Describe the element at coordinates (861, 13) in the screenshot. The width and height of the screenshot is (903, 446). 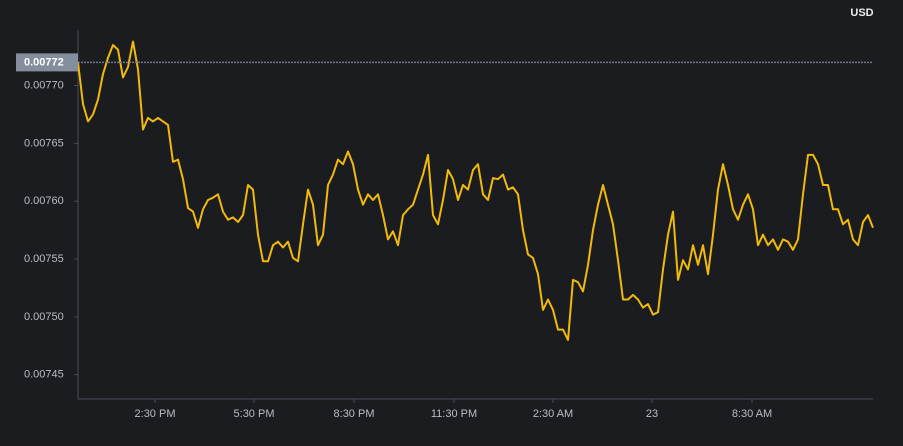
I see `currency-label: USD` at that location.